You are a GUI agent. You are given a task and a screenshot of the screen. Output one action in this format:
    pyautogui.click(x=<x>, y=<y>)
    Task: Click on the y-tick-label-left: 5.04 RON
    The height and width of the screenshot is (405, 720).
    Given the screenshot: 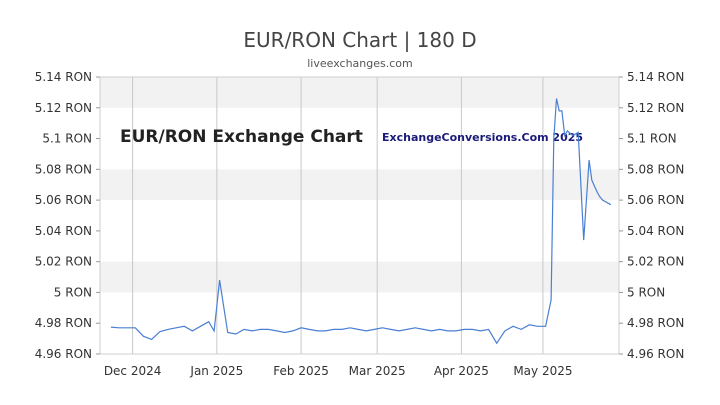 What is the action you would take?
    pyautogui.click(x=63, y=231)
    